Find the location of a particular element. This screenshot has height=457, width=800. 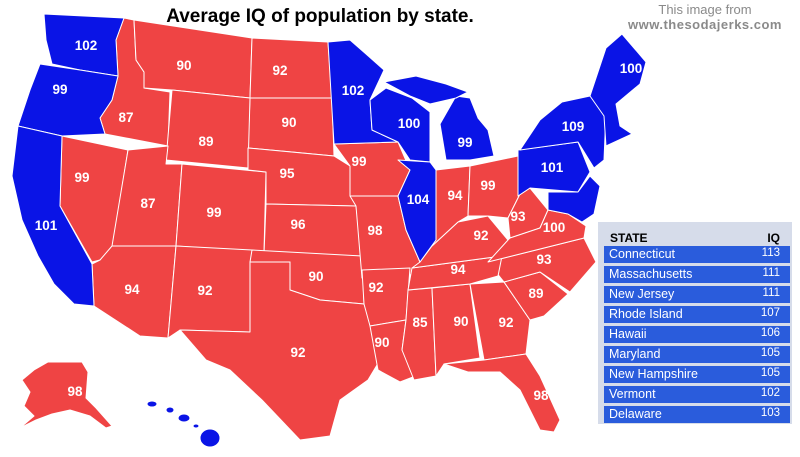

state-new-england is located at coordinates (618, 90).